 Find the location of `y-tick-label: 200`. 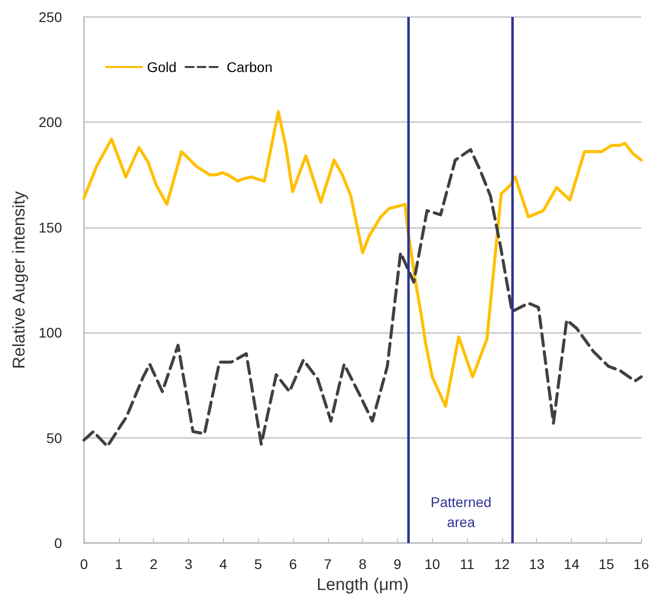

y-tick-label: 200 is located at coordinates (50, 122).